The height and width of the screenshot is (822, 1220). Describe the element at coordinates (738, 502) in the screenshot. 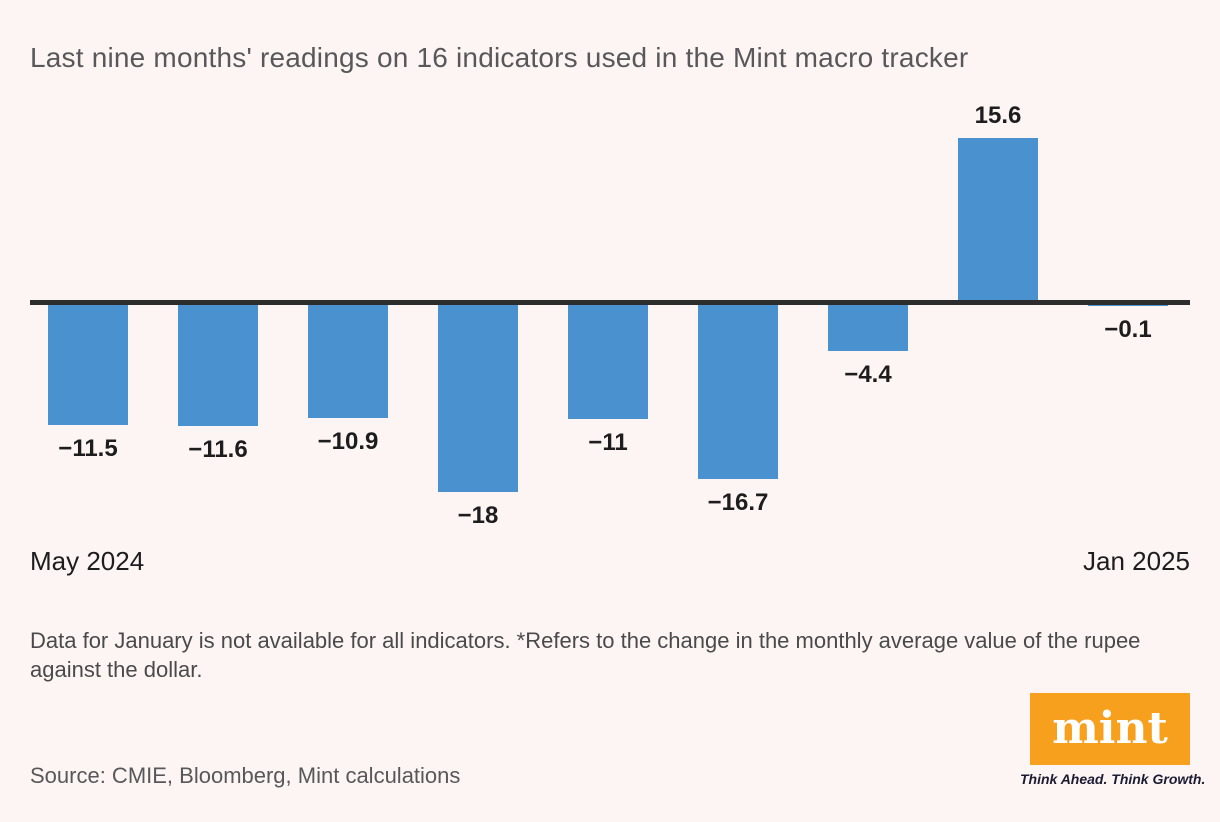

I see `bar-value-label: −16.7` at that location.